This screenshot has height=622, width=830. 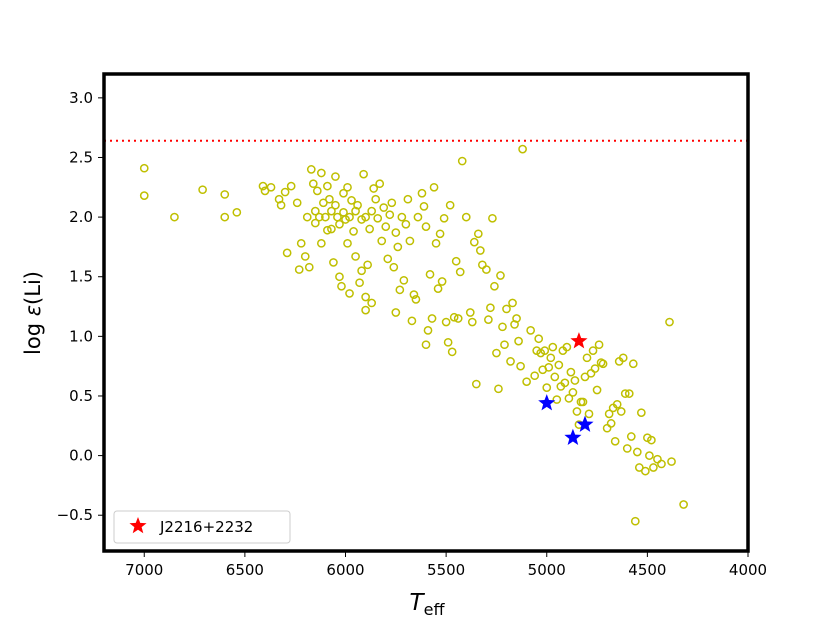 I want to click on x-axis-ticks: 7000 6500 6000 5500 5000 4500 4000, so click(x=446, y=565).